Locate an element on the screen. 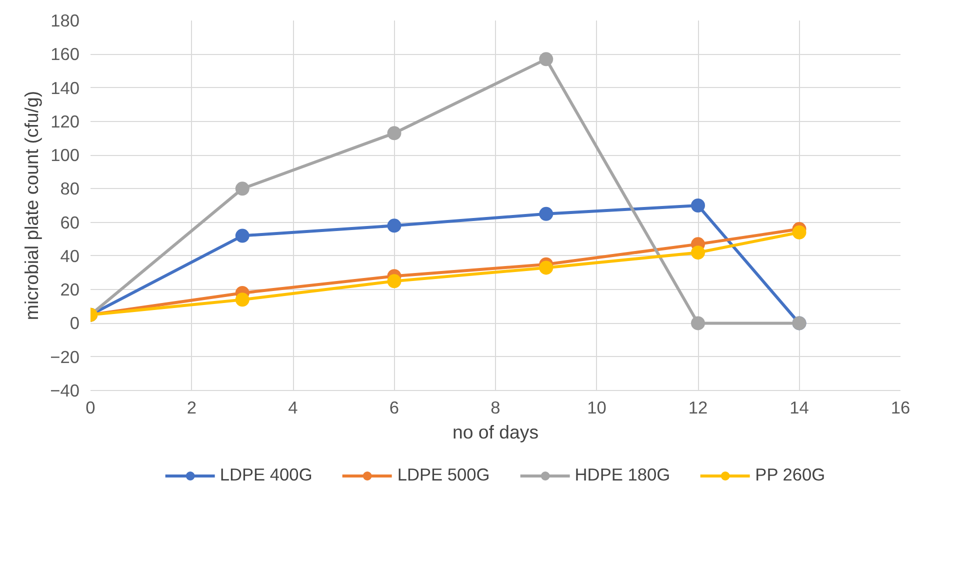 The image size is (955, 578). x-tick-label: 16 is located at coordinates (900, 408).